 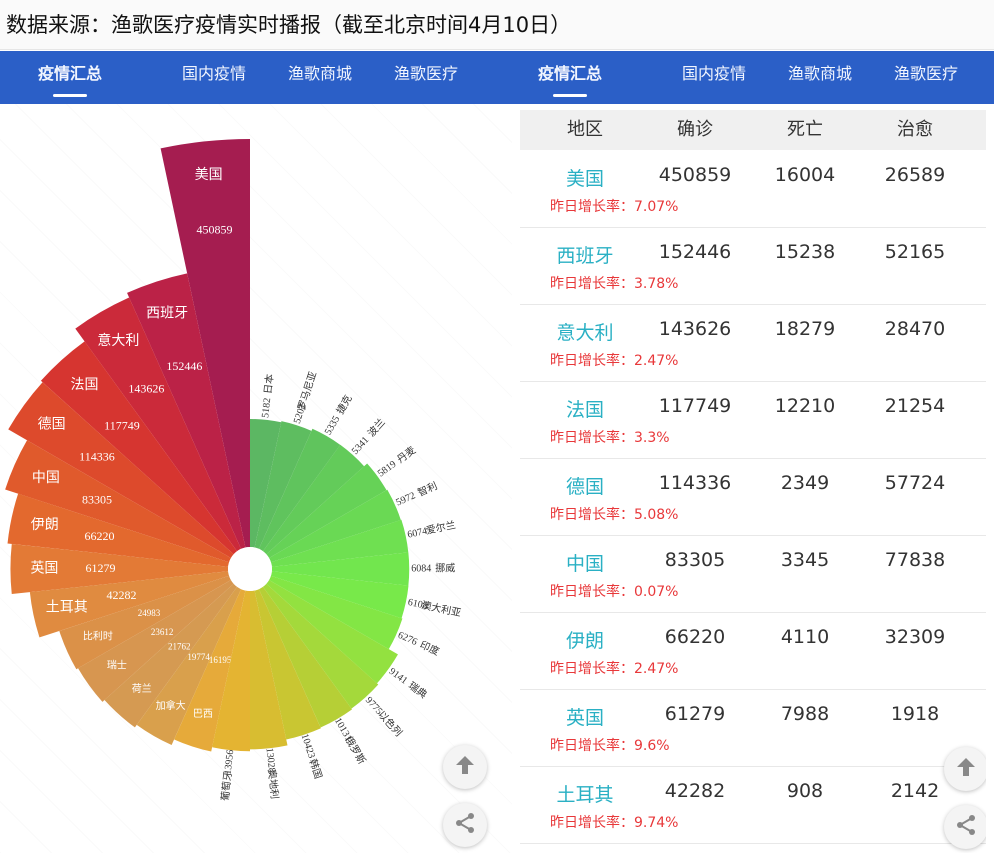 I want to click on table-row: 英国 61279 7988 1918 昨日增长率：9.6%, so click(x=753, y=728).